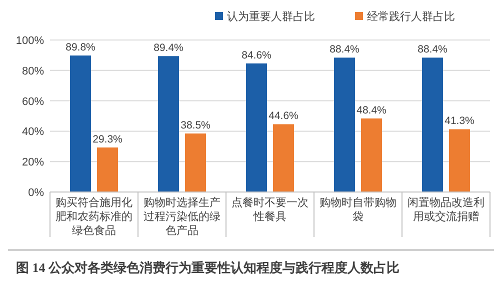 The height and width of the screenshot is (284, 502). Describe the element at coordinates (81, 48) in the screenshot. I see `data-label: 89.8%` at that location.